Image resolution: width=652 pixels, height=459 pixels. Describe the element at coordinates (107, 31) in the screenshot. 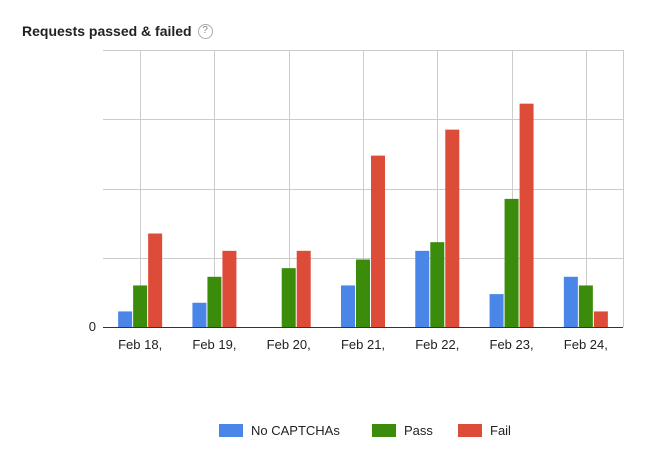

I see `chart-title: Requests passed & failed` at that location.